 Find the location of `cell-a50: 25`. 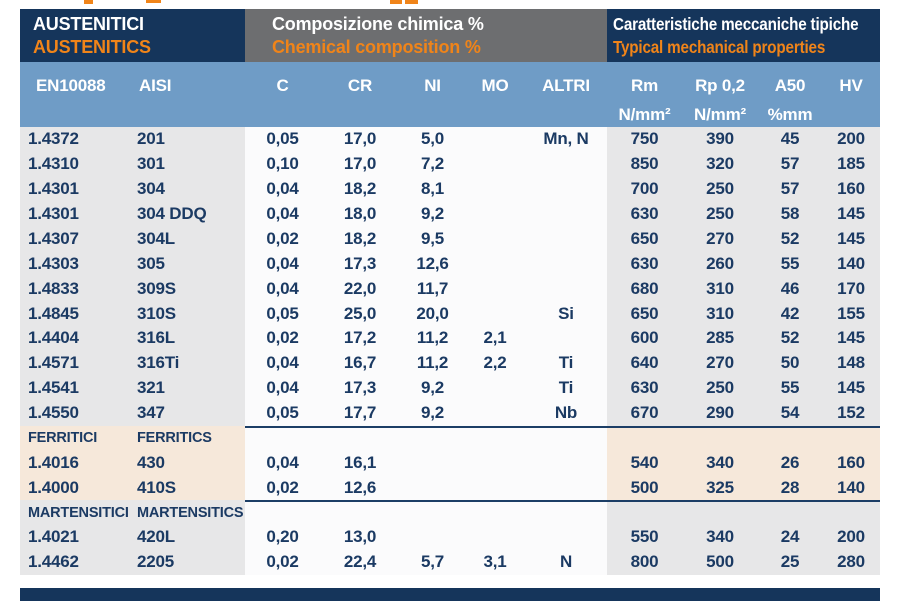

cell-a50: 25 is located at coordinates (790, 562).